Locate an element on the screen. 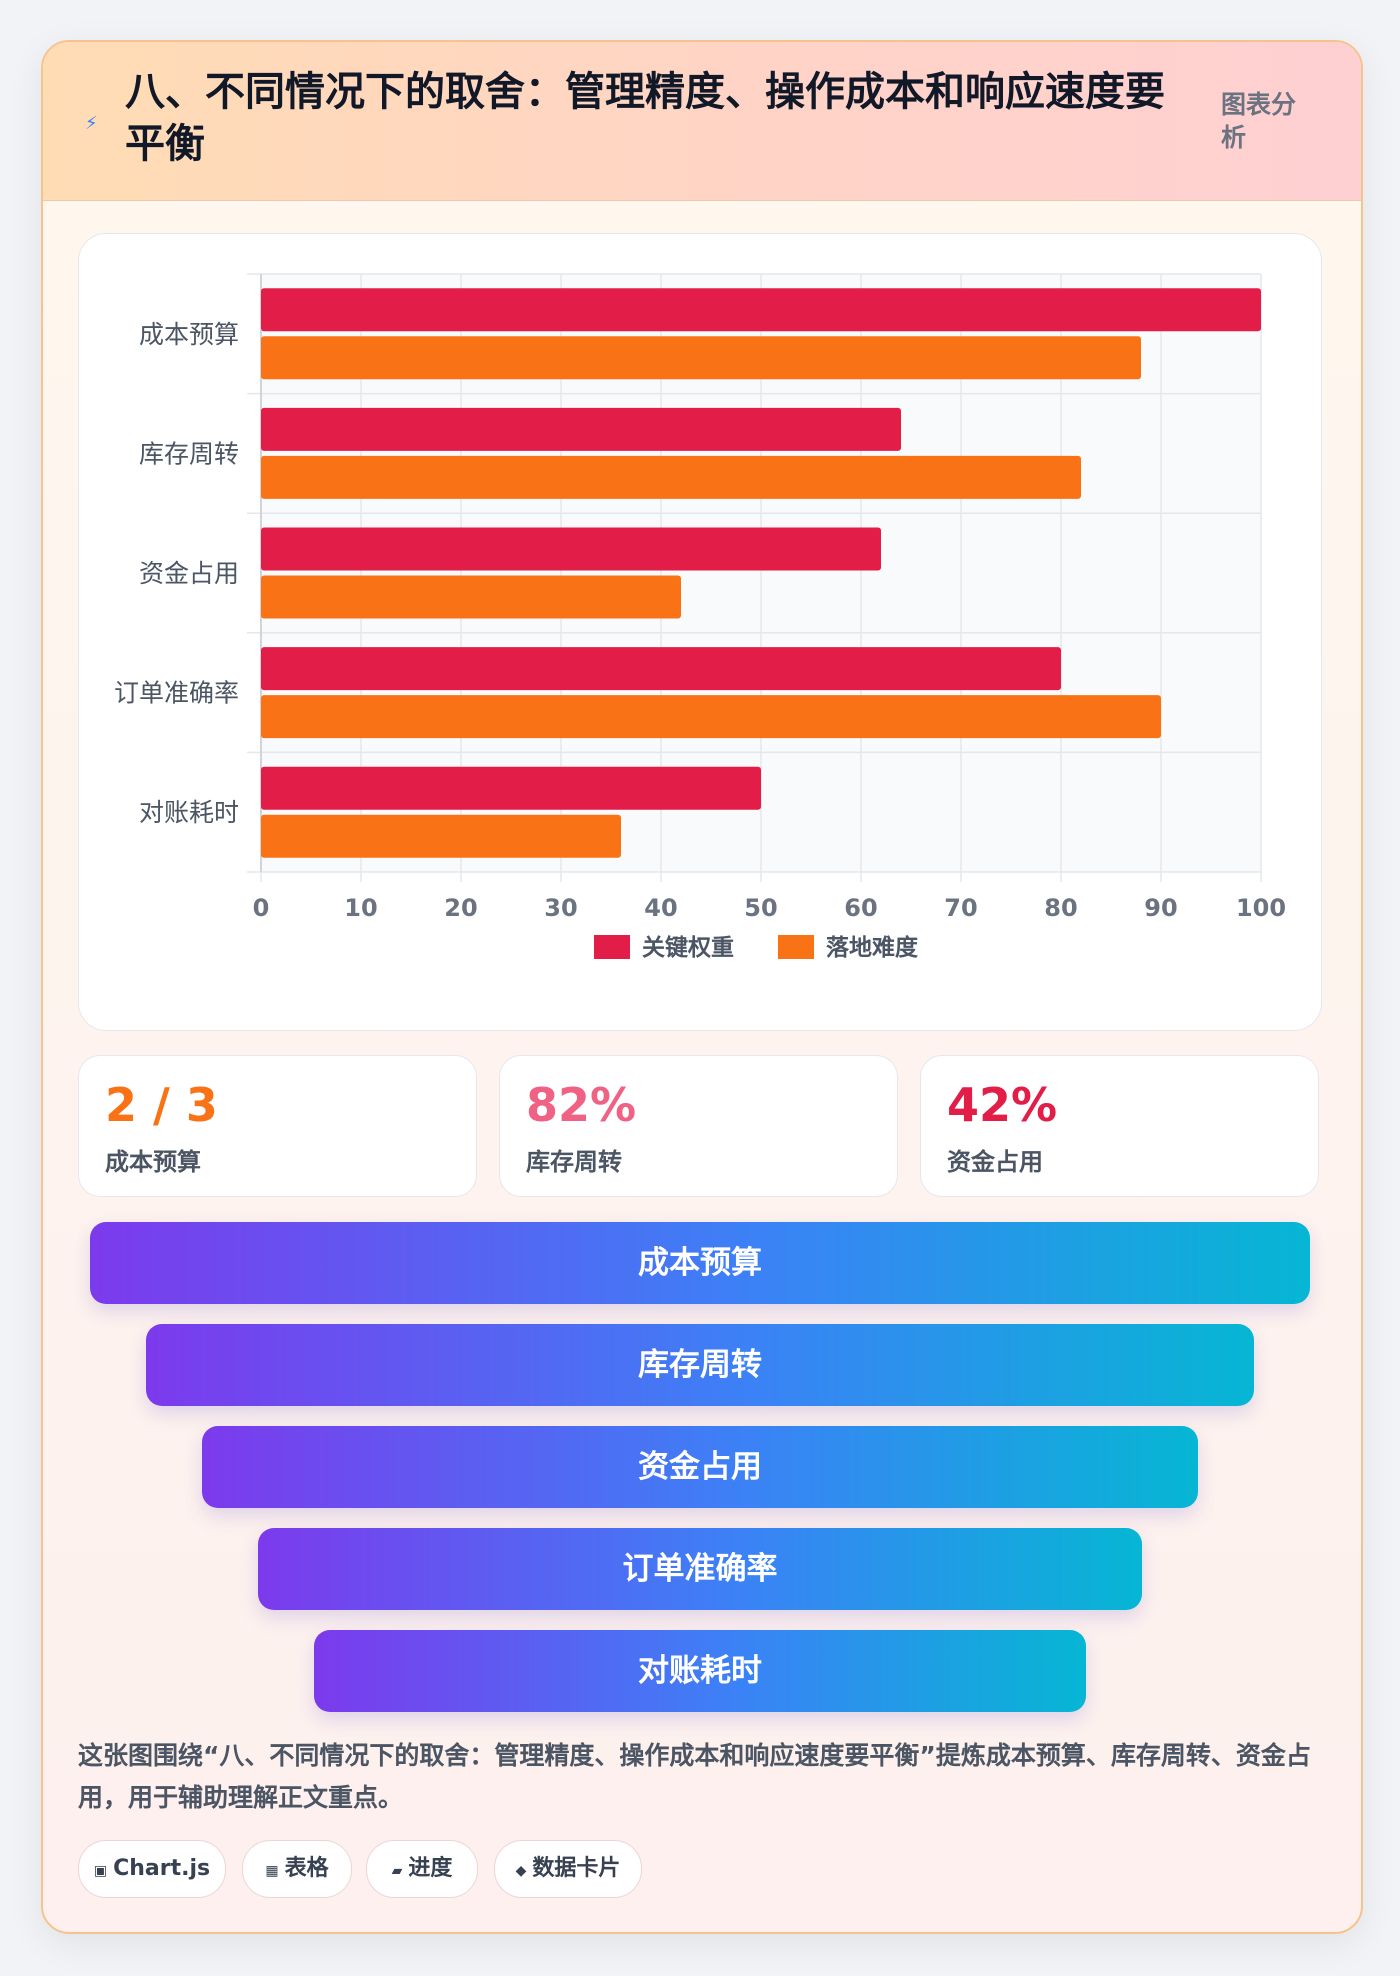 The image size is (1400, 1976). x-tick-label: 0 is located at coordinates (261, 908).